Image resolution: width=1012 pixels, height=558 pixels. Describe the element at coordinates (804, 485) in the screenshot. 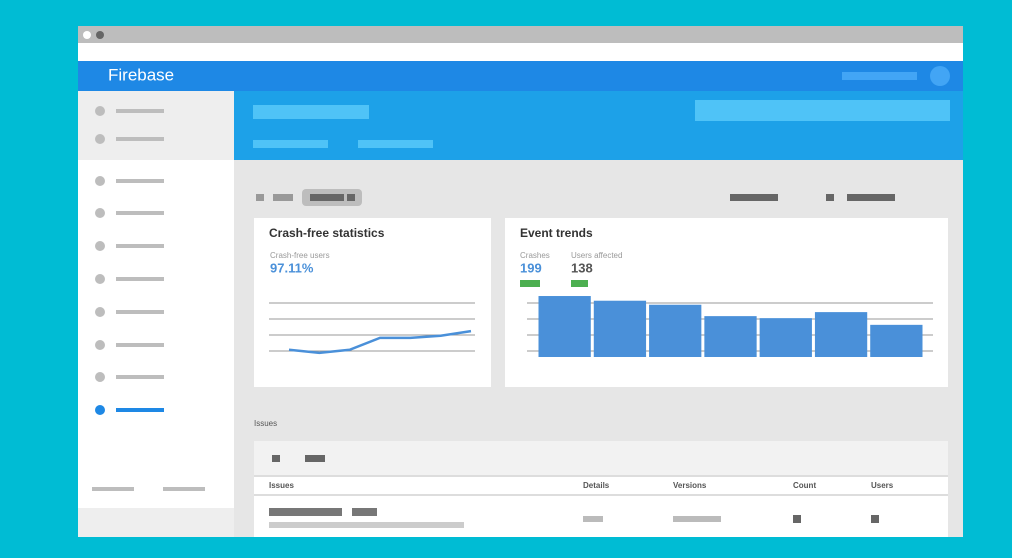

I see `column-header: Count` at that location.